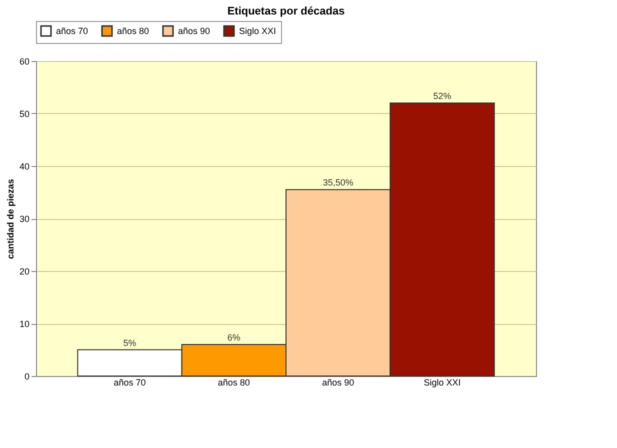  I want to click on y-tick-label: 40, so click(24, 167).